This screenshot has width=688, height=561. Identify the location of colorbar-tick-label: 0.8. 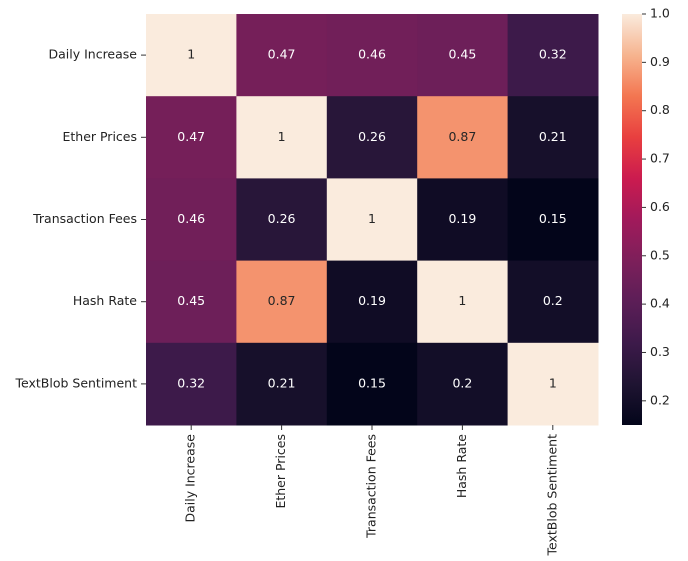
(660, 109).